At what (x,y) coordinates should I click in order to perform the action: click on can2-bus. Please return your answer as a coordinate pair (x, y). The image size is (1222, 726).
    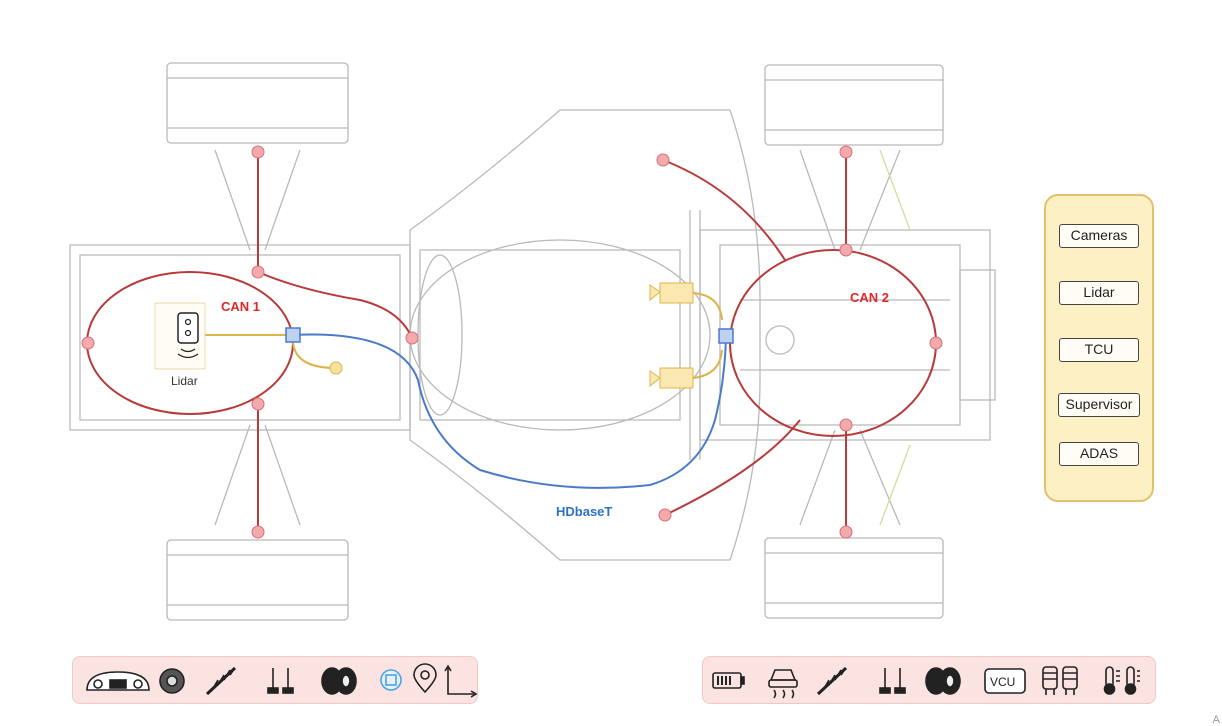
    Looking at the image, I should click on (799, 342).